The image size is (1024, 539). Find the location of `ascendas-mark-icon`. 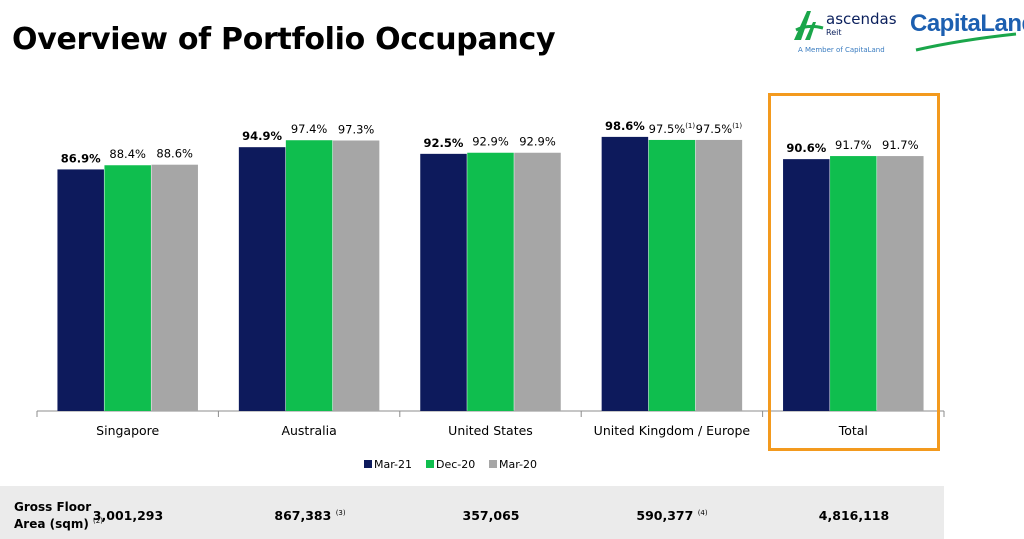

ascendas-mark-icon is located at coordinates (809, 25).